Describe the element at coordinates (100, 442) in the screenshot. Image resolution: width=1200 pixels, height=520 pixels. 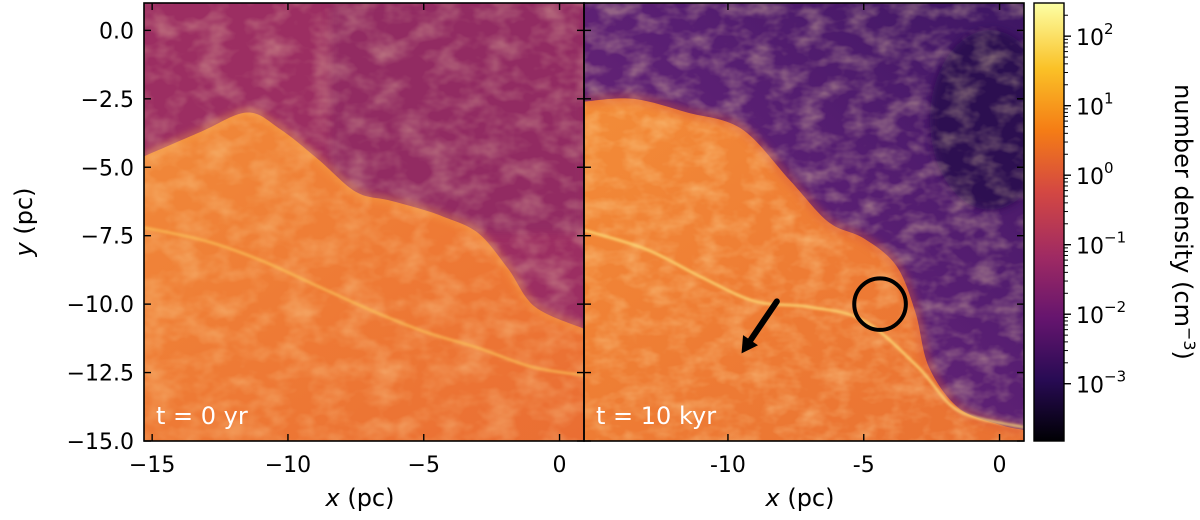
I see `y-tick-label: −15.0` at that location.